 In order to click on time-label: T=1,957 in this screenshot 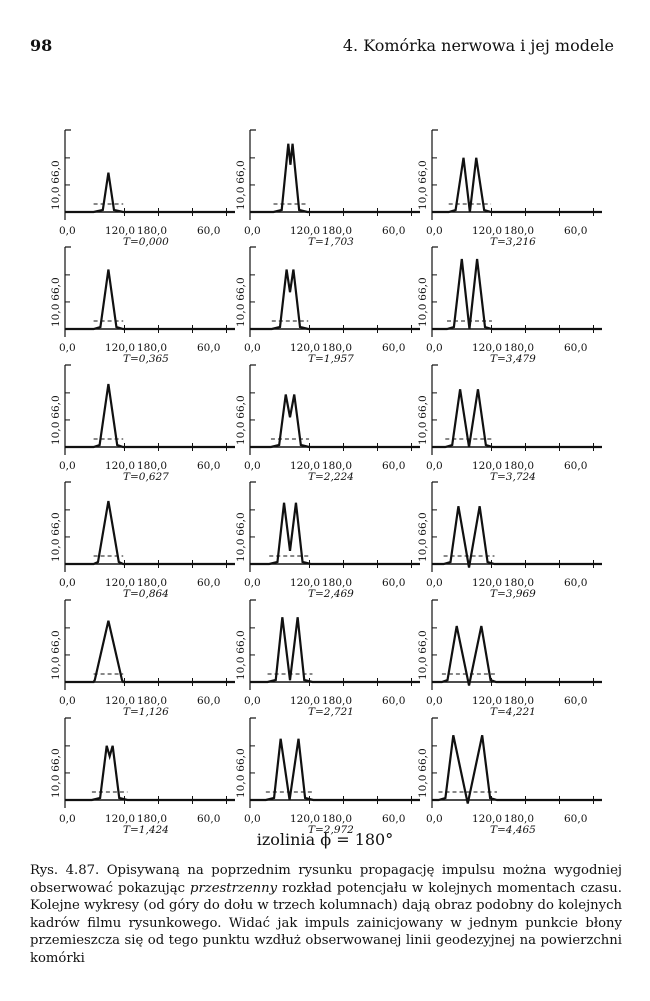, I will do `click(331, 359)`.